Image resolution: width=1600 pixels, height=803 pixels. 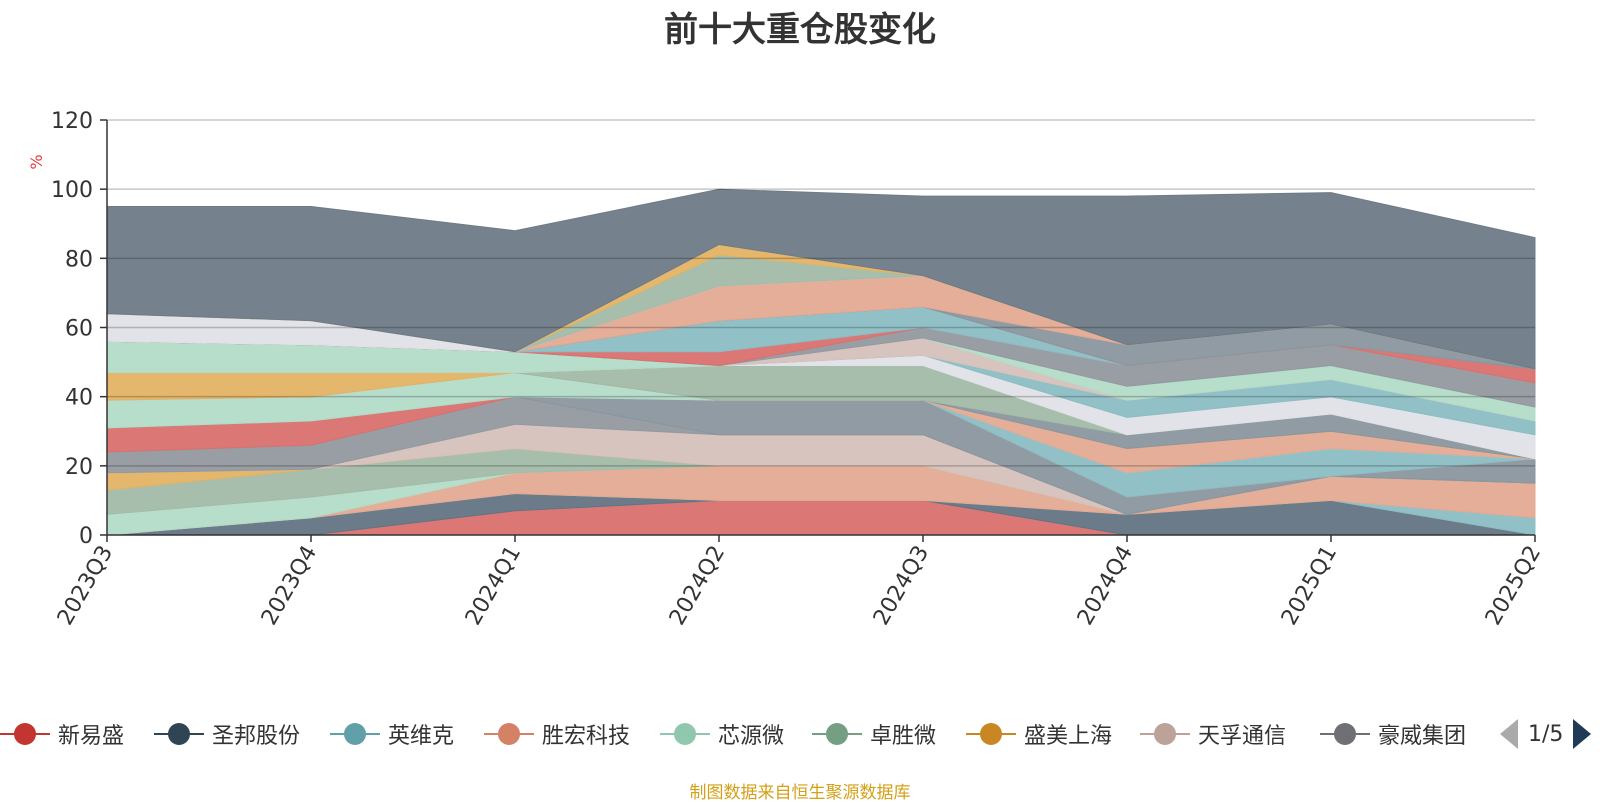 What do you see at coordinates (256, 736) in the screenshot?
I see `legend-label: 圣邦股份` at bounding box center [256, 736].